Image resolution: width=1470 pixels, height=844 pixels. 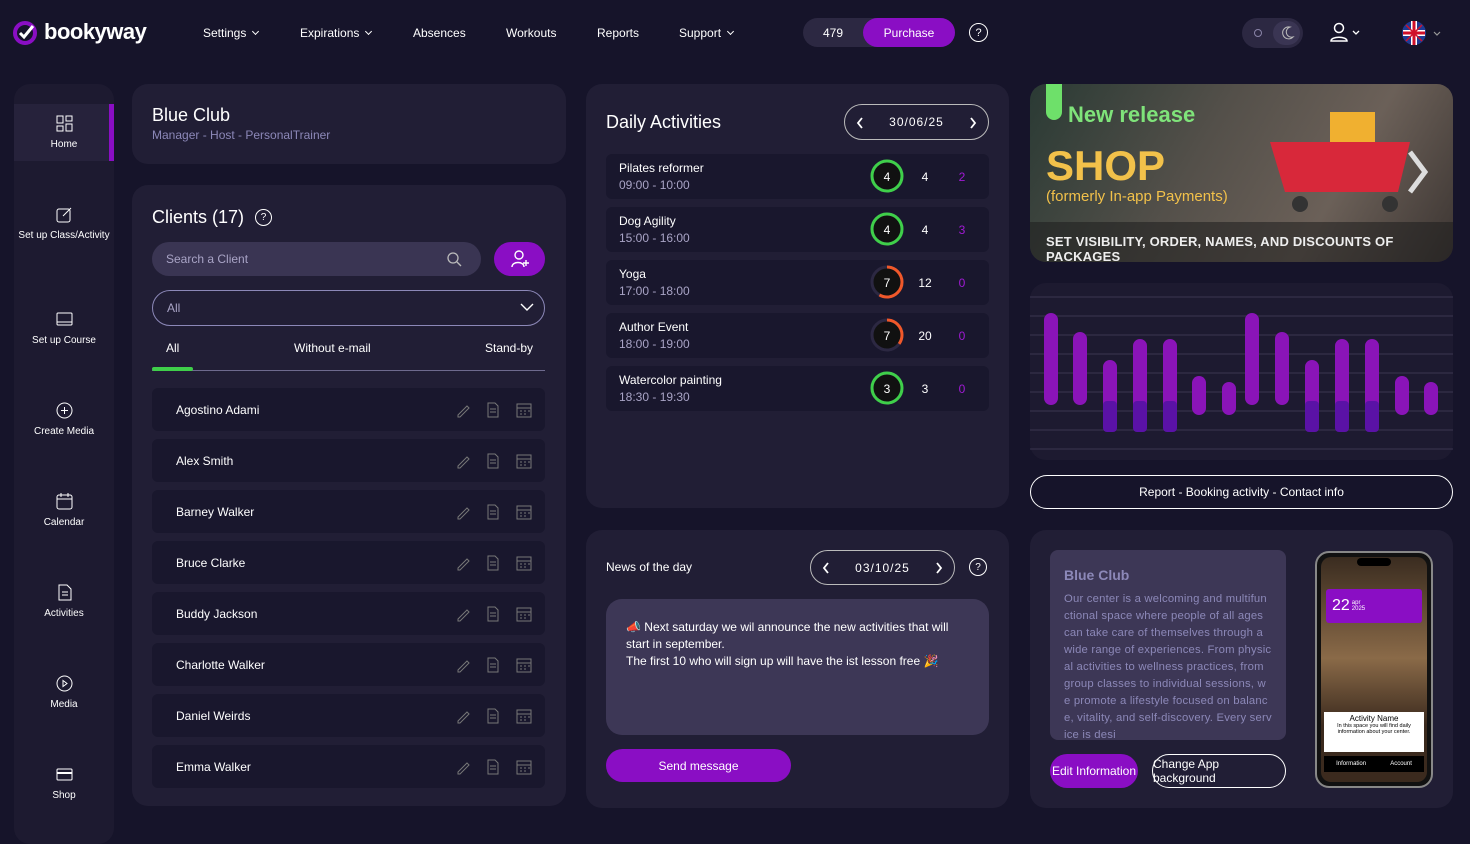 What do you see at coordinates (330, 33) in the screenshot?
I see `nav-label: Expirations` at bounding box center [330, 33].